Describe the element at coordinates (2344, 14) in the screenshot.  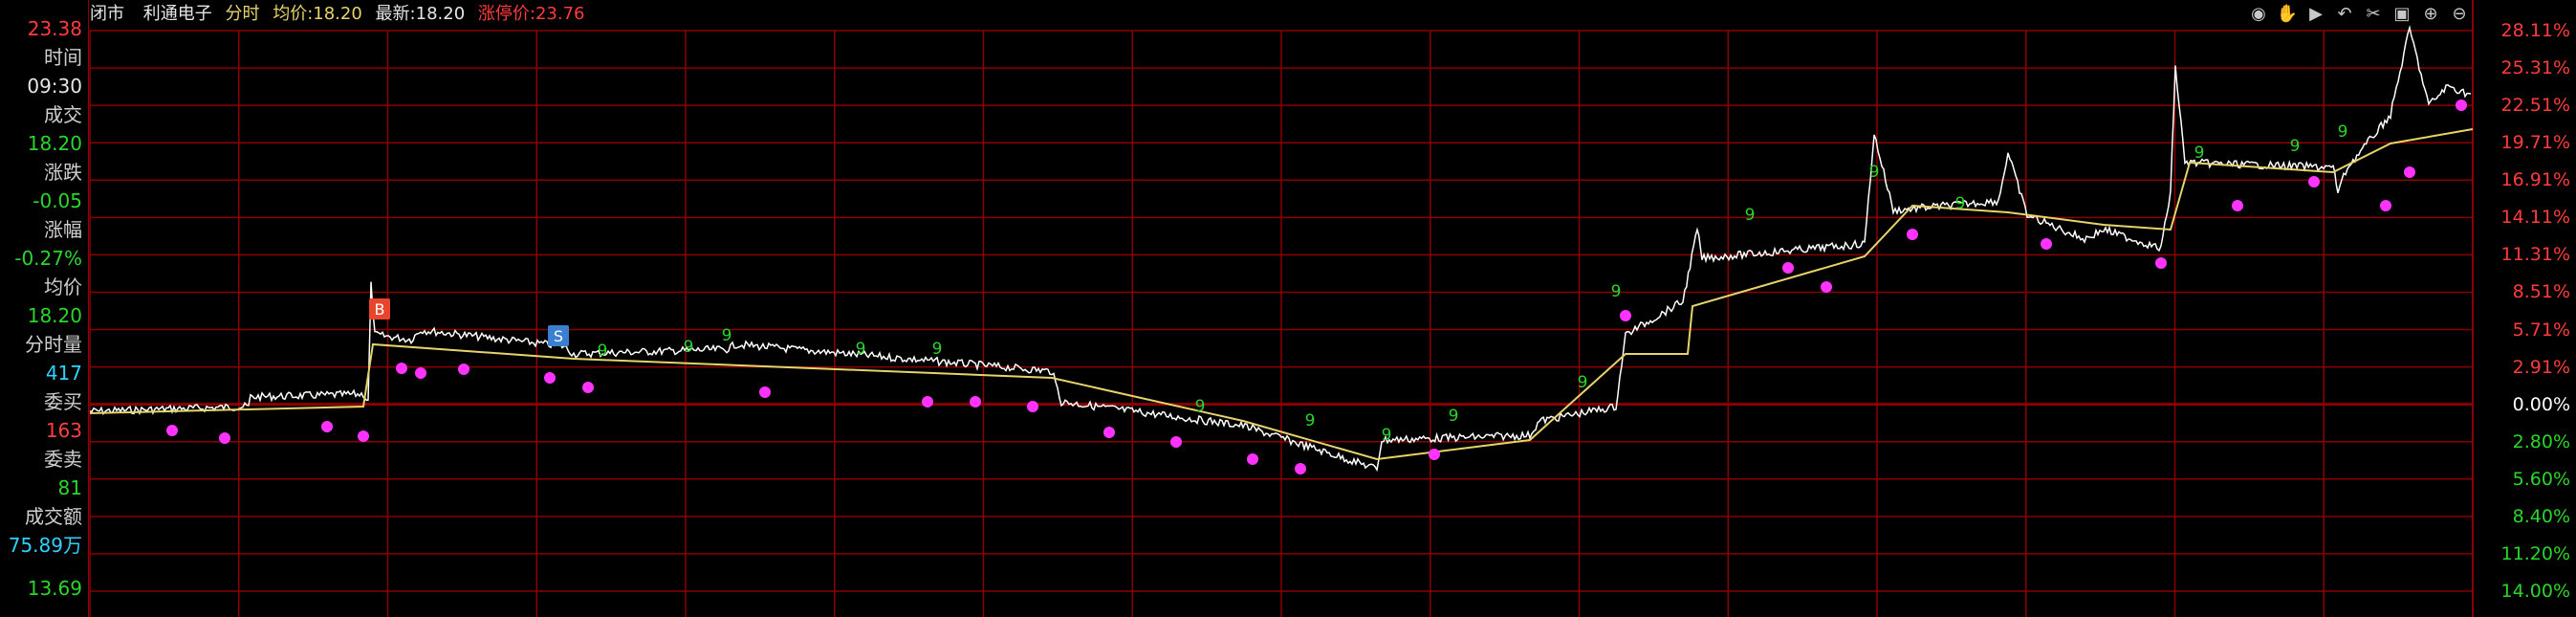
I see `undo-icon: ↶` at that location.